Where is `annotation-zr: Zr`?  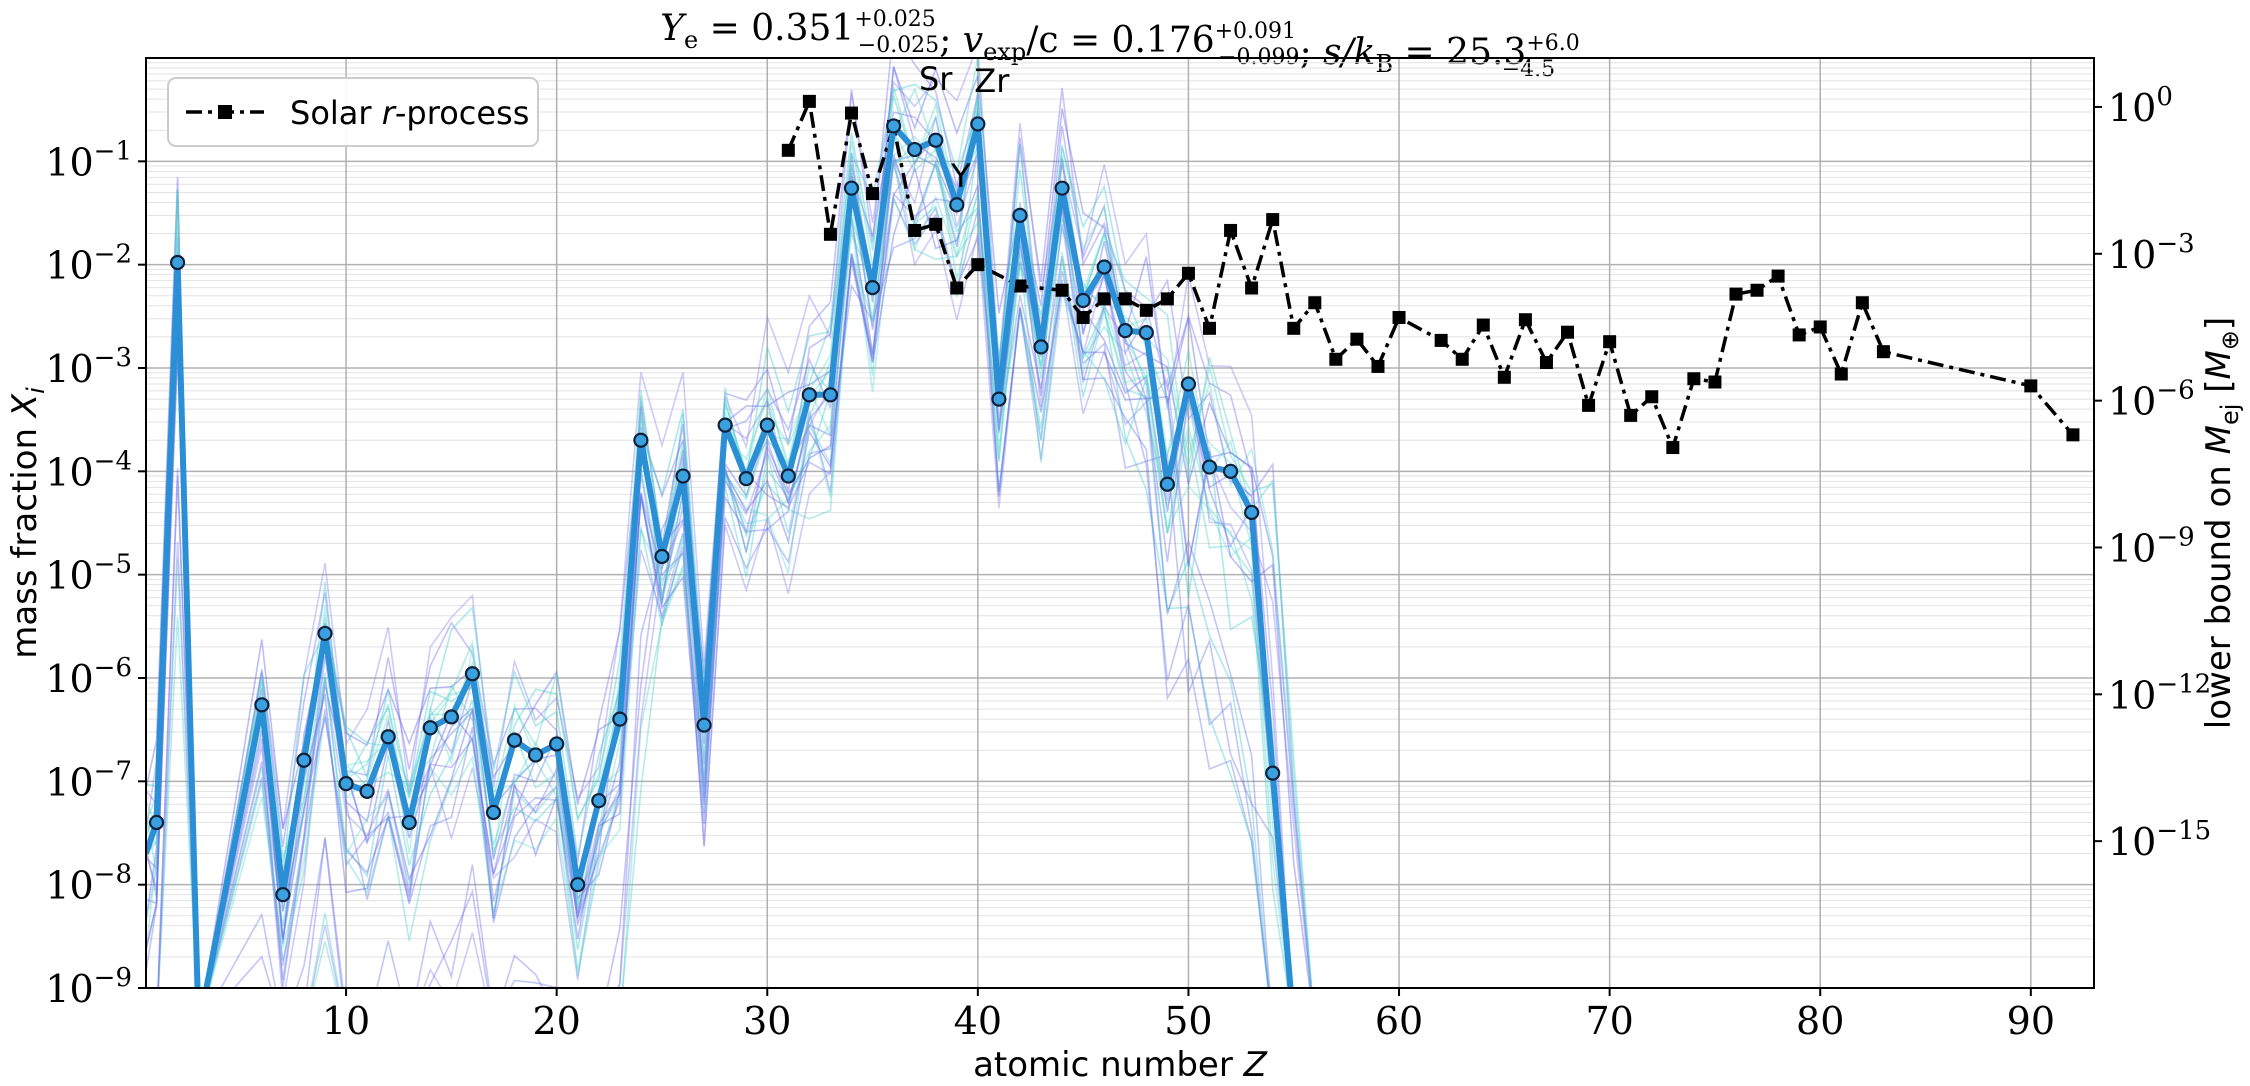
annotation-zr: Zr is located at coordinates (992, 81).